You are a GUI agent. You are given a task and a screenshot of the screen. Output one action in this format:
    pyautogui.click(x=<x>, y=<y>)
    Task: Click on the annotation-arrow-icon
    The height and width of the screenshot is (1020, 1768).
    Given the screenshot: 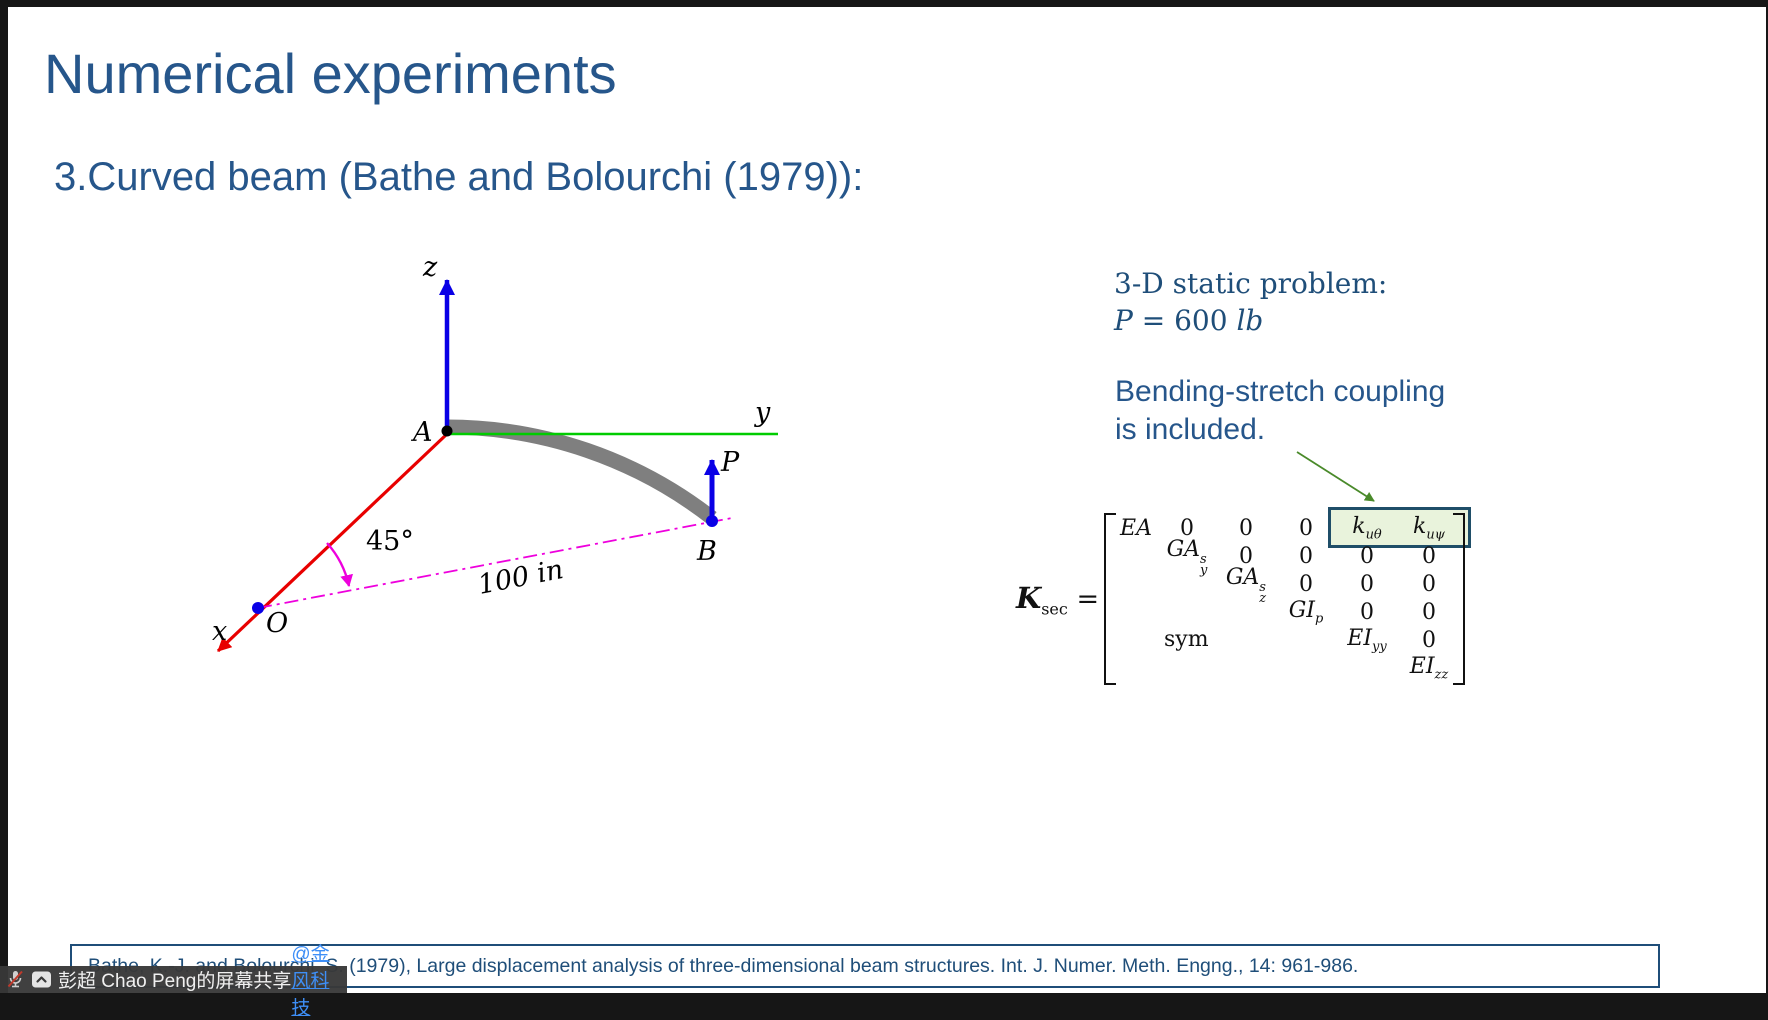 What is the action you would take?
    pyautogui.click(x=1335, y=476)
    